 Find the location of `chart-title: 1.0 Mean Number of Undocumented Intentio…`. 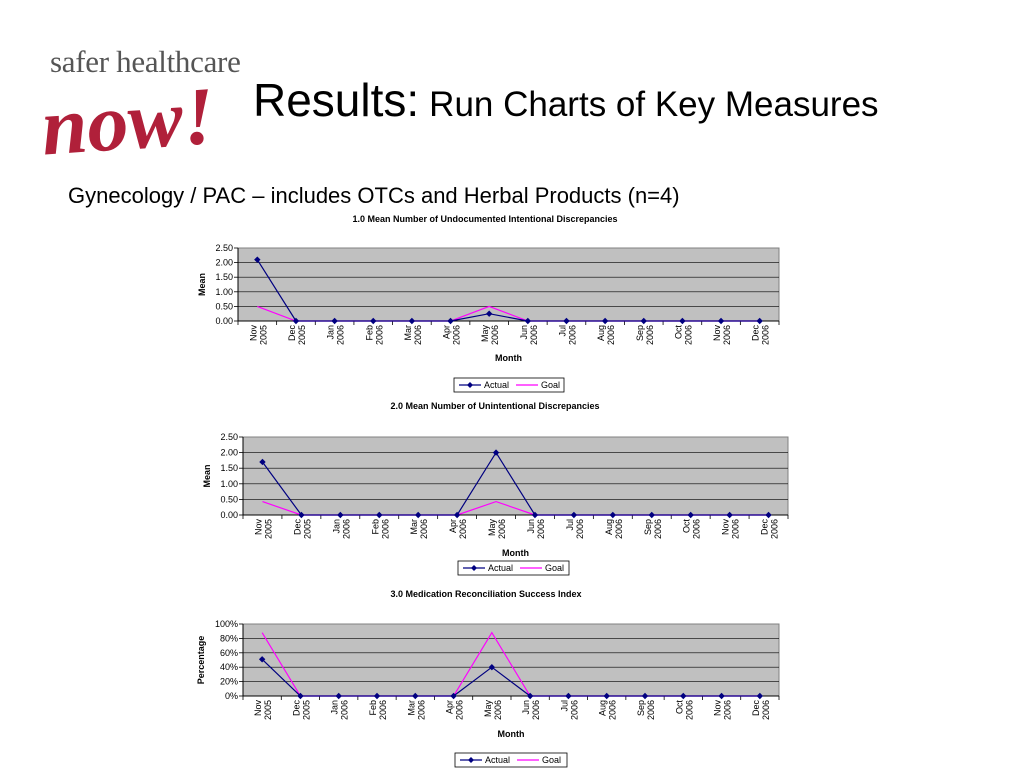

chart-title: 1.0 Mean Number of Undocumented Intentio… is located at coordinates (484, 219).